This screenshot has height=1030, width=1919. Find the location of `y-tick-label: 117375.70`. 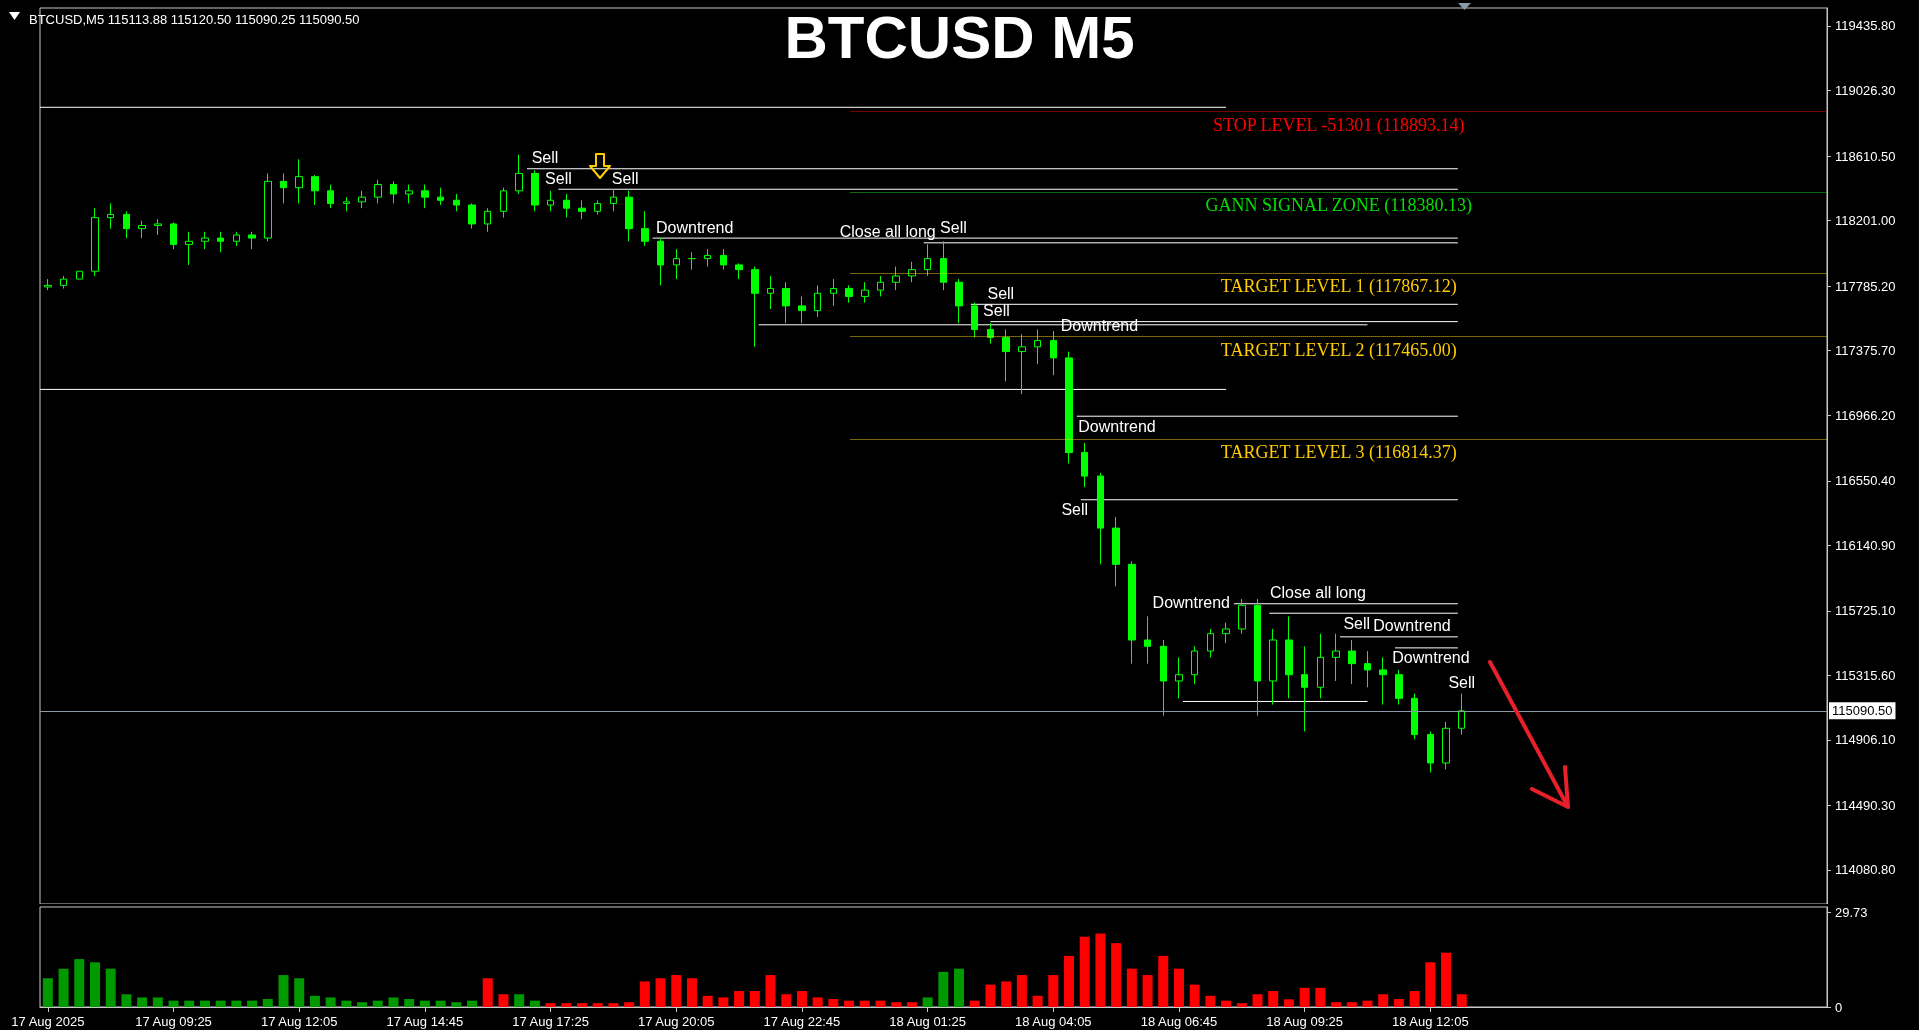

y-tick-label: 117375.70 is located at coordinates (1865, 351).